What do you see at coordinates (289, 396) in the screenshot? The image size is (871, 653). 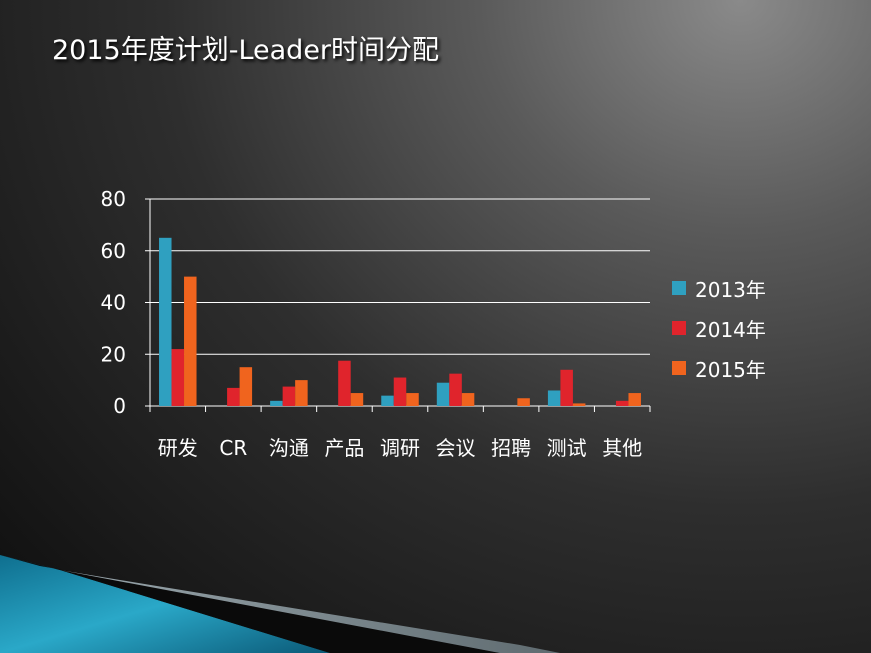 I see `bar-2014年-沟通` at bounding box center [289, 396].